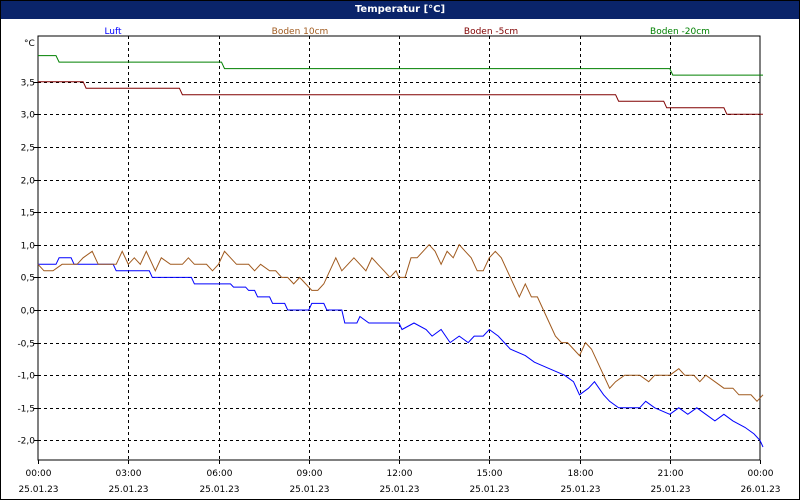 The width and height of the screenshot is (800, 500). Describe the element at coordinates (28, 149) in the screenshot. I see `y-tick-label: 2,5` at that location.